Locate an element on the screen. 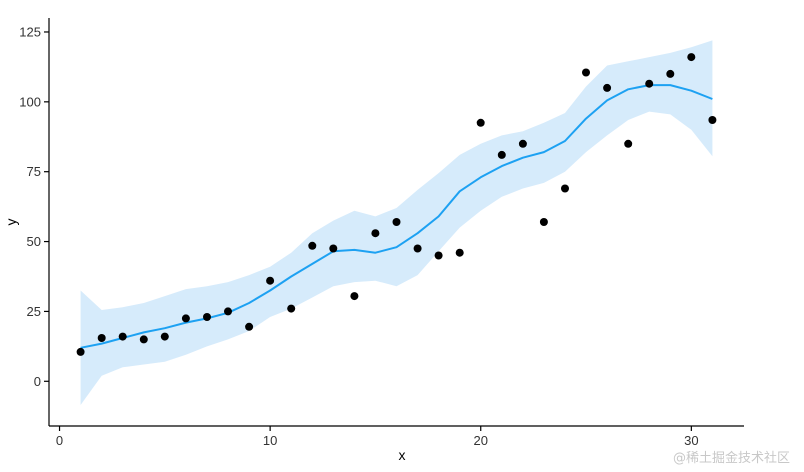 Image resolution: width=804 pixels, height=472 pixels. y-tick-label: 100 is located at coordinates (30, 101).